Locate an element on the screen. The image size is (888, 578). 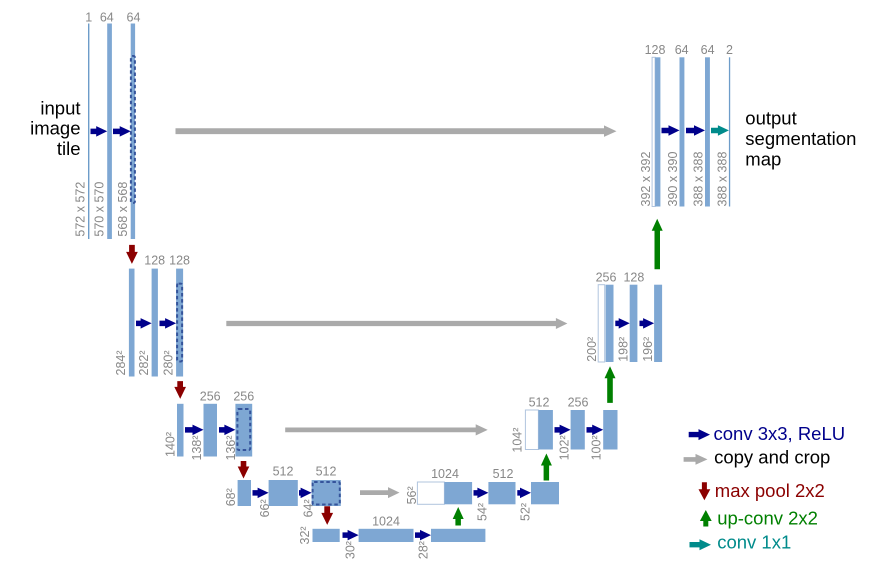
svg-text: conv 3x3, ReLU is located at coordinates (780, 433).